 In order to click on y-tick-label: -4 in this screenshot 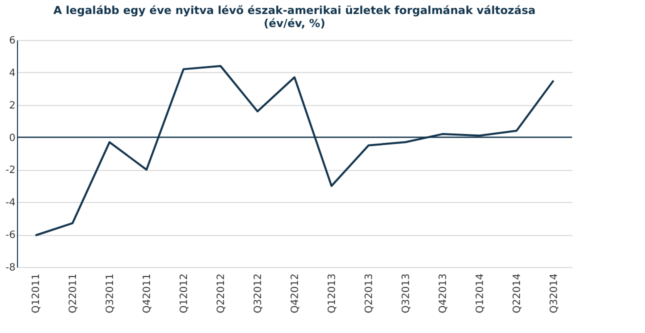, I will do `click(11, 203)`.